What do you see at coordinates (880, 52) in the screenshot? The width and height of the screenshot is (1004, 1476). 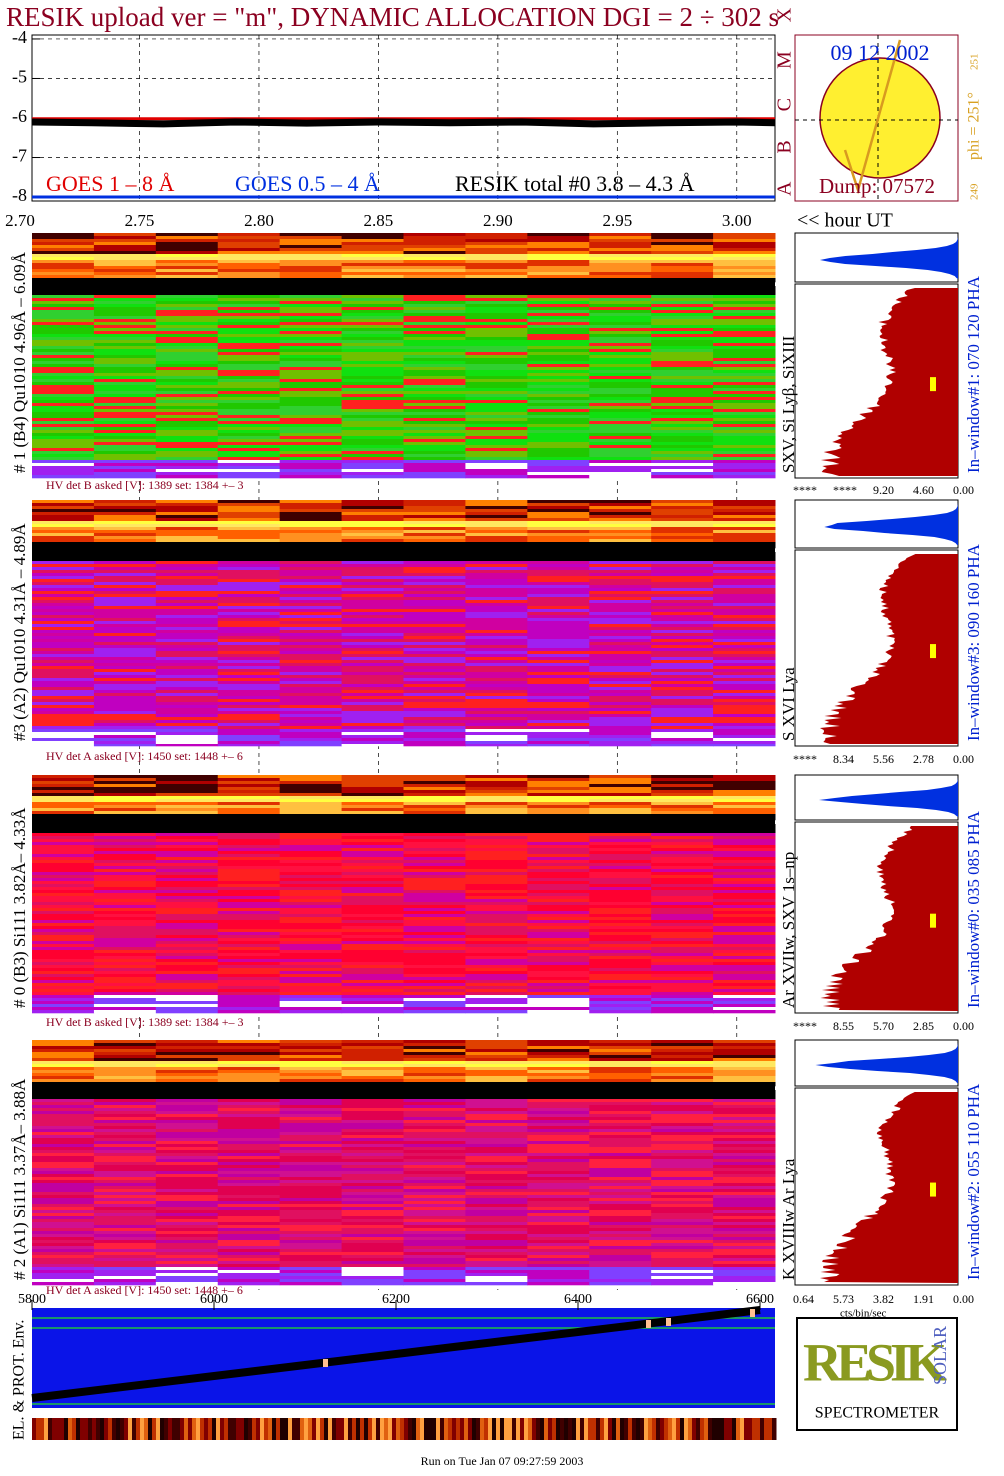 I see `sun-date: 09 12 2002` at bounding box center [880, 52].